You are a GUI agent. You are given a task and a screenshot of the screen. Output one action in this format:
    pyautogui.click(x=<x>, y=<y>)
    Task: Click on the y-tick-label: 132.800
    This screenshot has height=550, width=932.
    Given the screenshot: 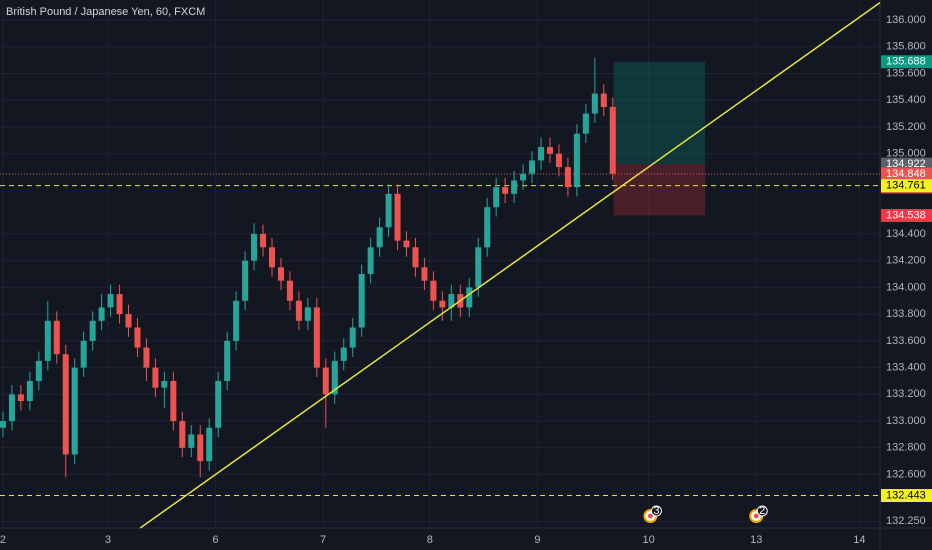 What is the action you would take?
    pyautogui.click(x=906, y=448)
    